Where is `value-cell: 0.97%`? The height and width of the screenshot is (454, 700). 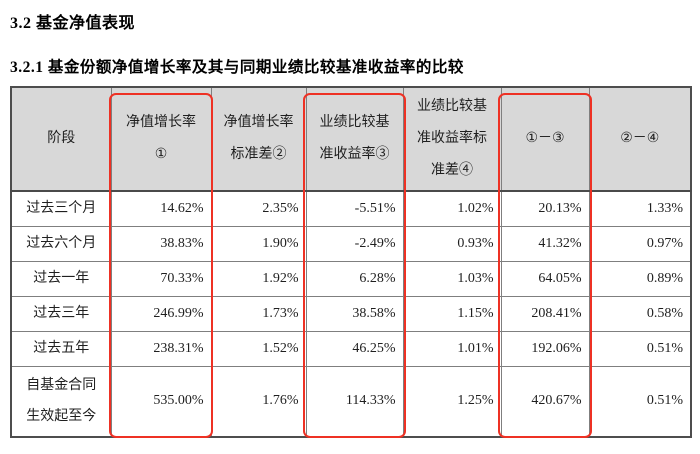
value-cell: 0.97% is located at coordinates (640, 243).